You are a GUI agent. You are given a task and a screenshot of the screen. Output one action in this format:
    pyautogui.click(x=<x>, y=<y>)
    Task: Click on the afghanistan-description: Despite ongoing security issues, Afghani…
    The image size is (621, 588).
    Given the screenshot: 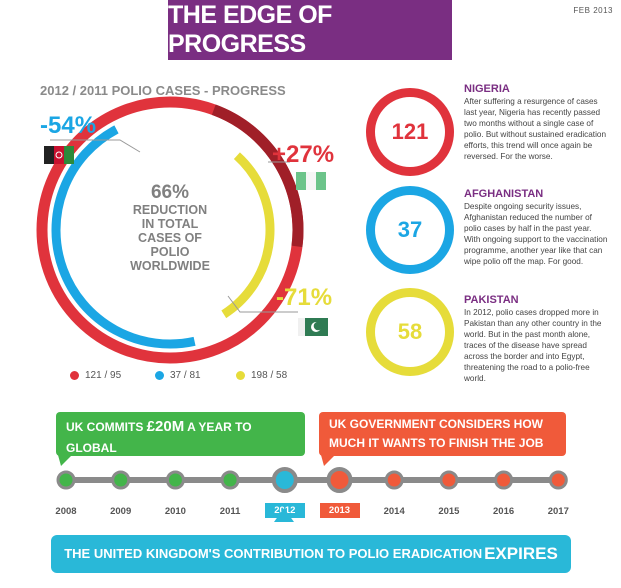 What is the action you would take?
    pyautogui.click(x=536, y=234)
    